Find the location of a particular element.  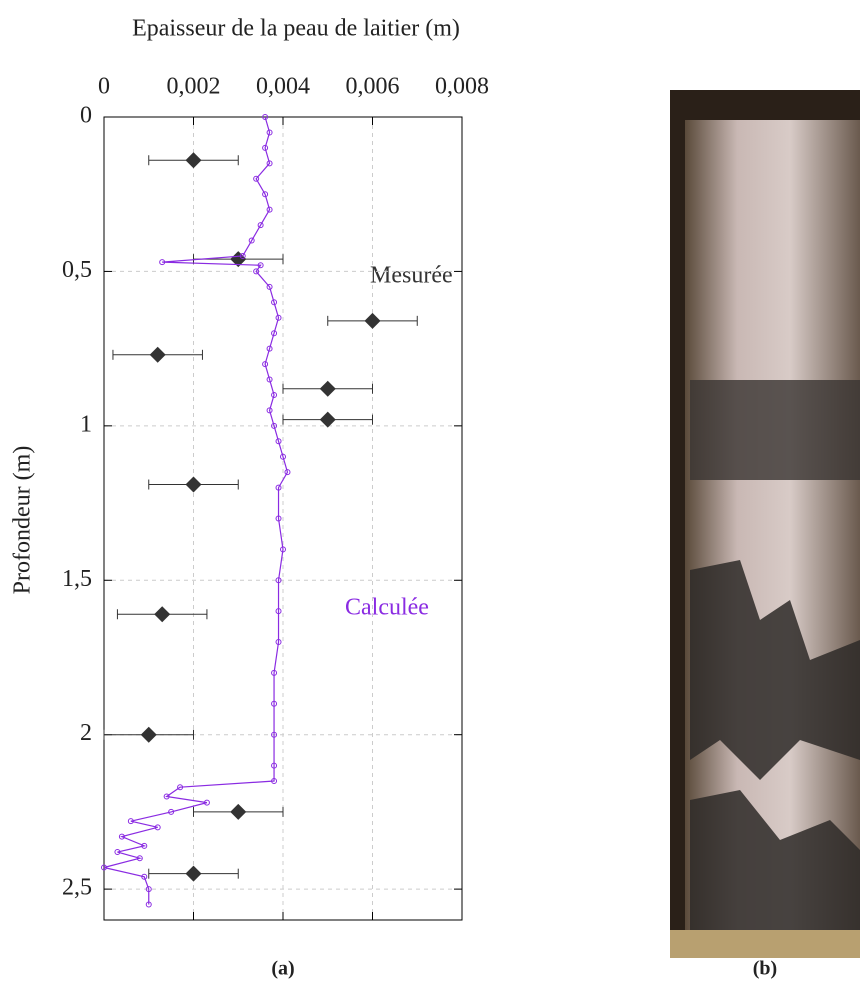

y-tick-label: 0 is located at coordinates (86, 116).